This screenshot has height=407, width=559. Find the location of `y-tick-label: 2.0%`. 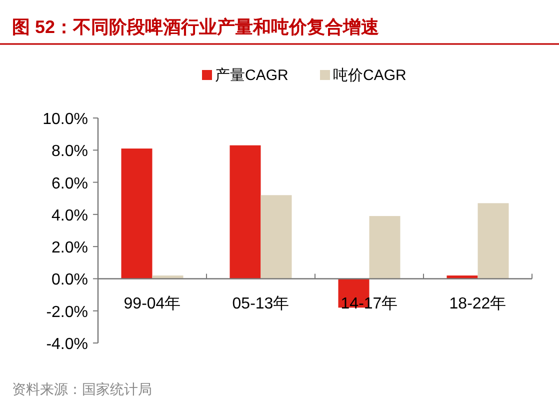

y-tick-label: 2.0% is located at coordinates (70, 248).